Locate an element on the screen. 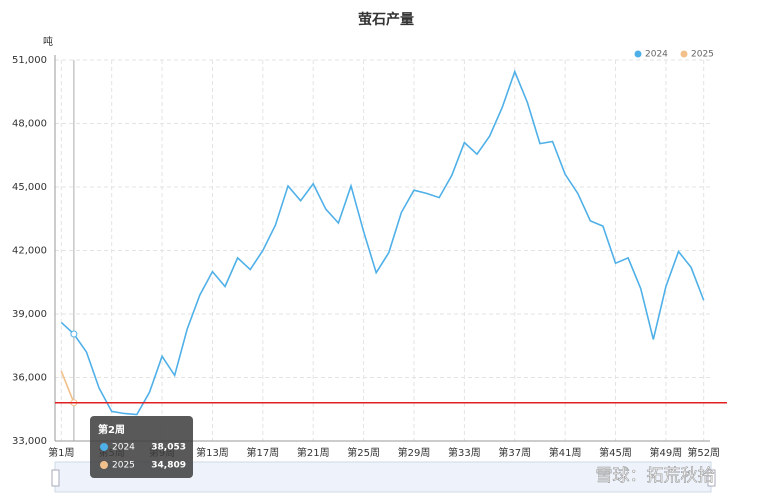 The image size is (772, 504). y-tick-label: 42,000 is located at coordinates (29, 251).